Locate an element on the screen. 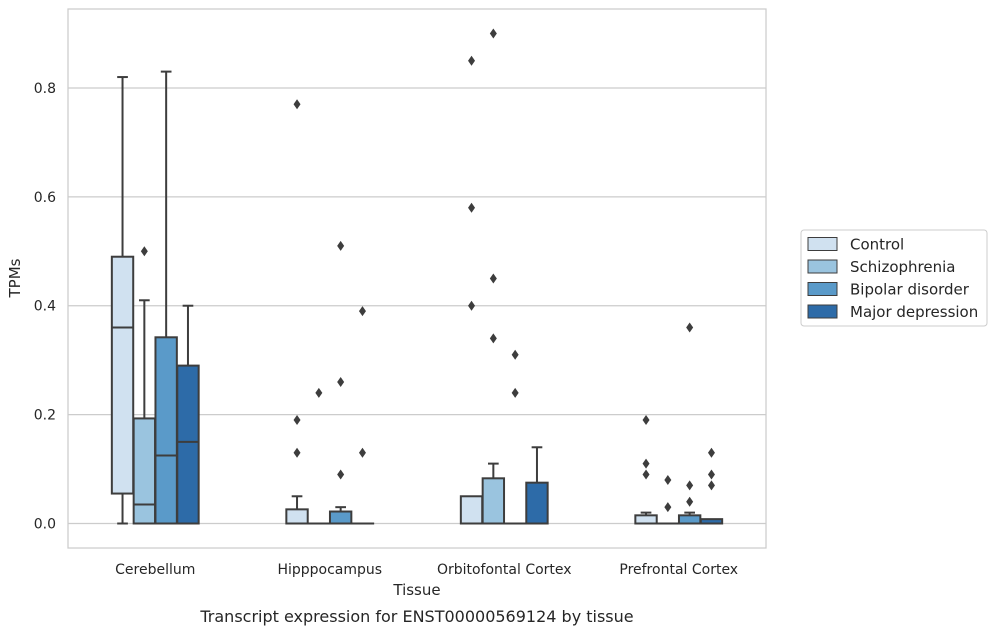 The image size is (997, 634). y-tick-labels: 0.0 0.2 0.4 0.6 0.8 is located at coordinates (45, 307).